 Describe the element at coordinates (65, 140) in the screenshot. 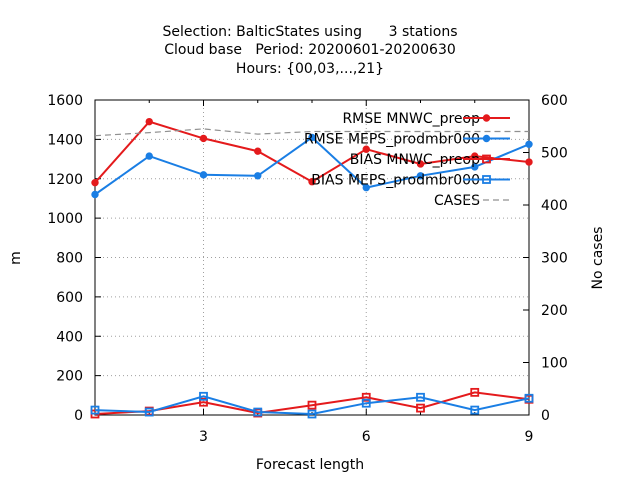

I see `y-tick-label: 1400` at that location.